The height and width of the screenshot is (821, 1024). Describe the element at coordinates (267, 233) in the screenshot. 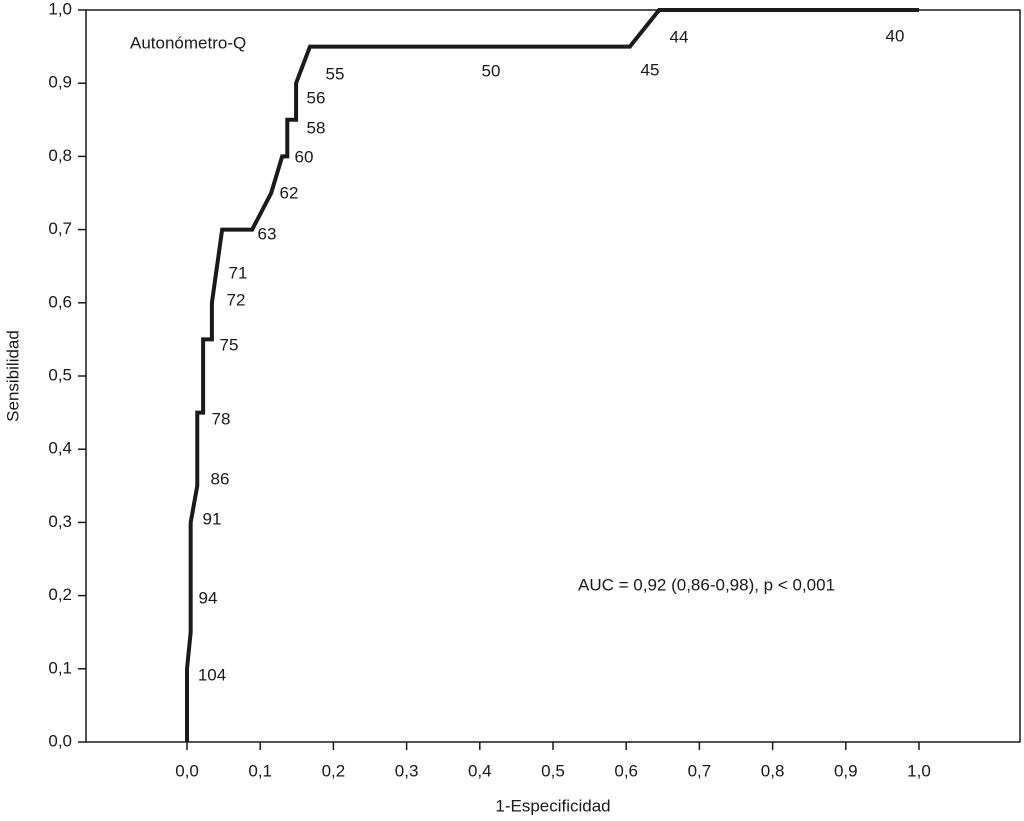

I see `threshold-label: 63` at that location.